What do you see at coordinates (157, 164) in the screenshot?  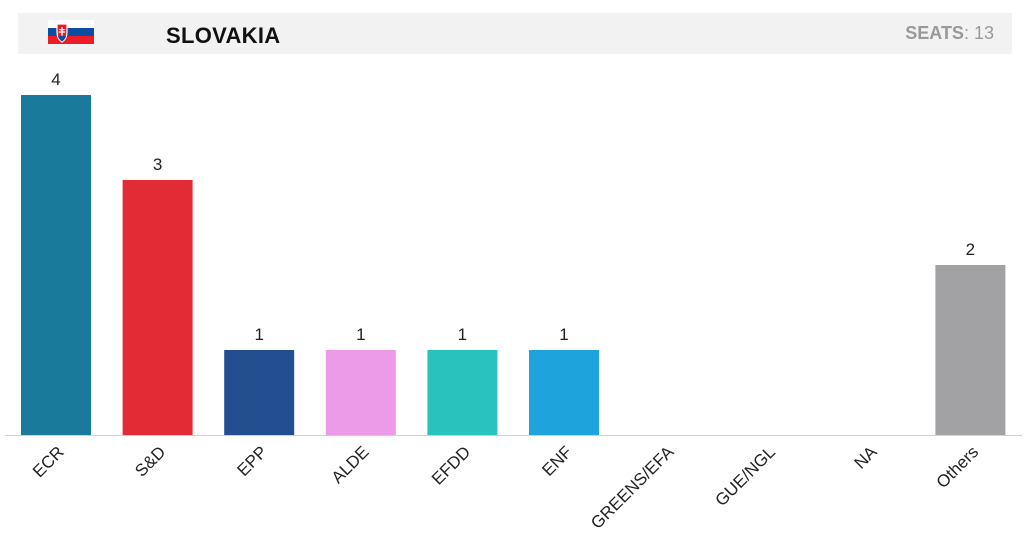 I see `data-label: 3` at bounding box center [157, 164].